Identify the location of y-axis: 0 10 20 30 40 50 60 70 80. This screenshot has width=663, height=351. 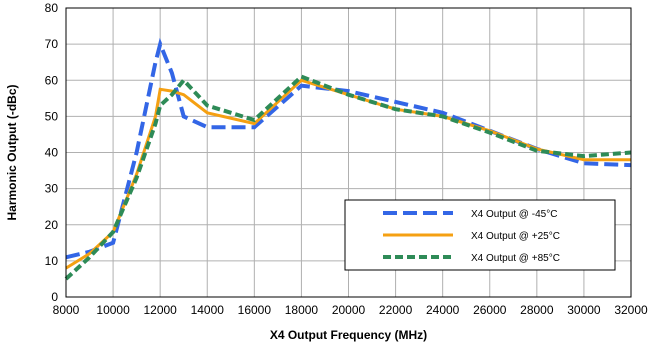
(52, 152).